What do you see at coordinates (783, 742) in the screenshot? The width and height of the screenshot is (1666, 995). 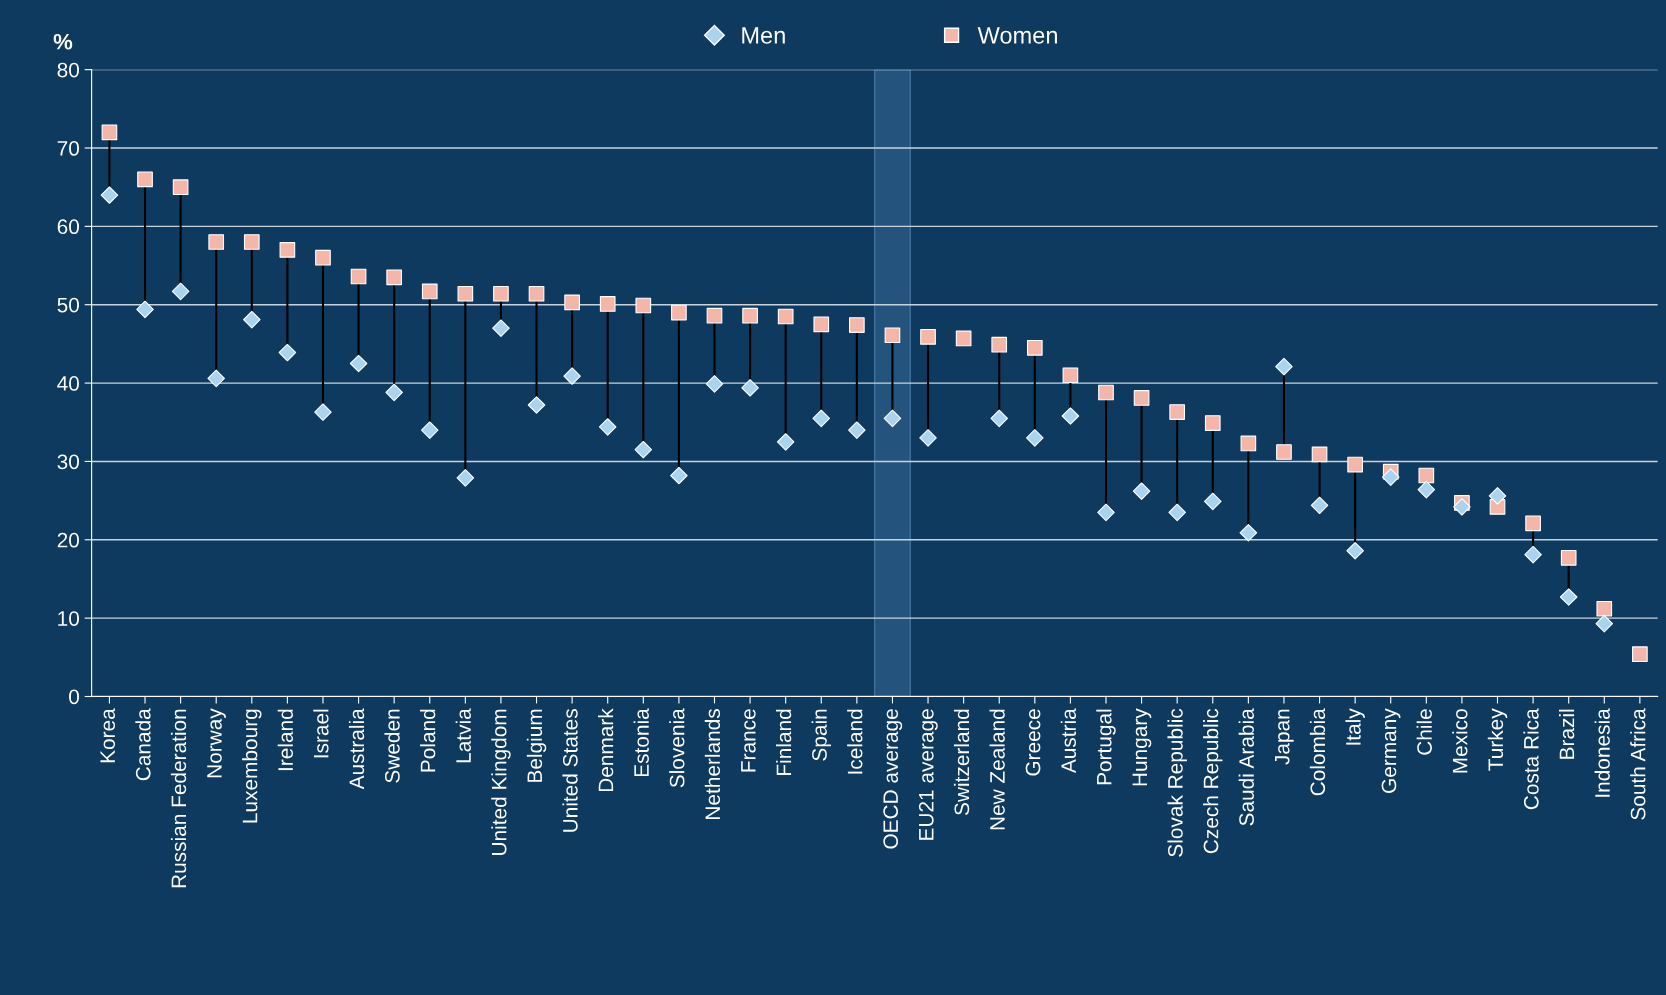 I see `x-tick-label: Finland` at bounding box center [783, 742].